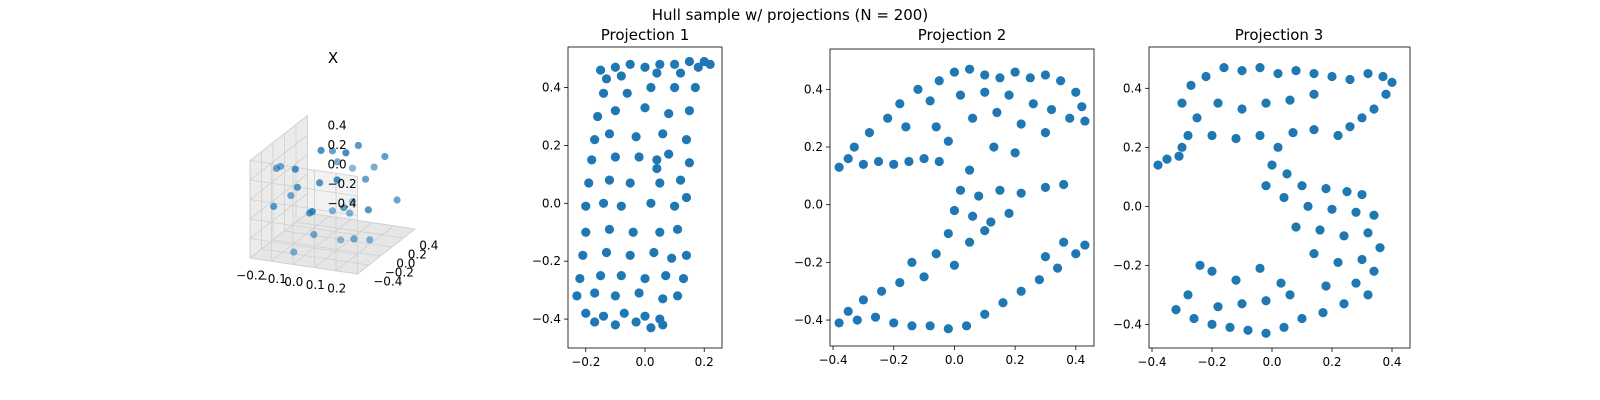 The width and height of the screenshot is (1600, 400). What do you see at coordinates (645, 197) in the screenshot?
I see `axes-frame` at bounding box center [645, 197].